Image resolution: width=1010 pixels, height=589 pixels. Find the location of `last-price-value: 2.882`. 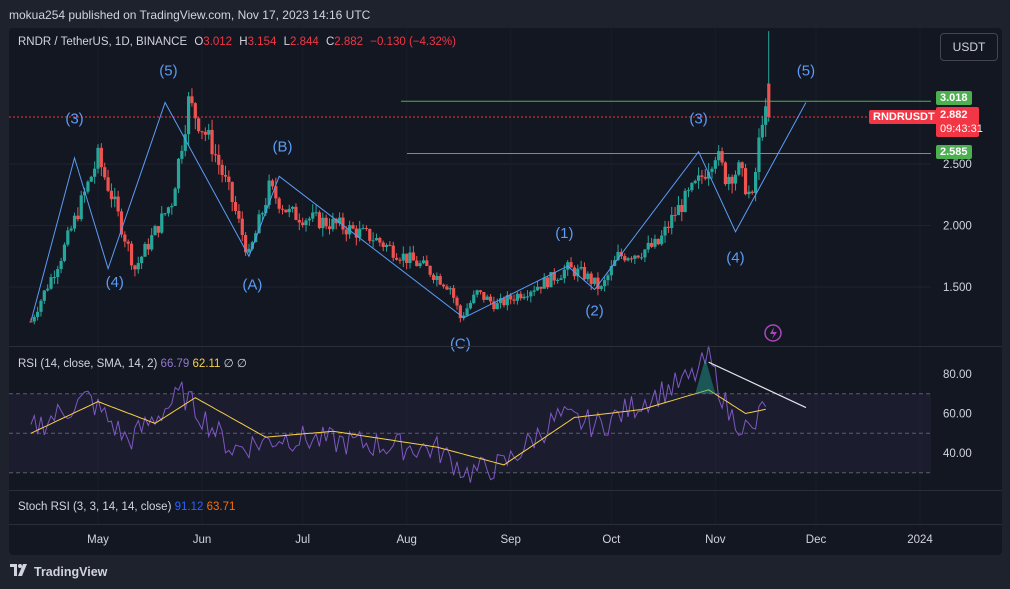

last-price-value: 2.882 is located at coordinates (954, 115).